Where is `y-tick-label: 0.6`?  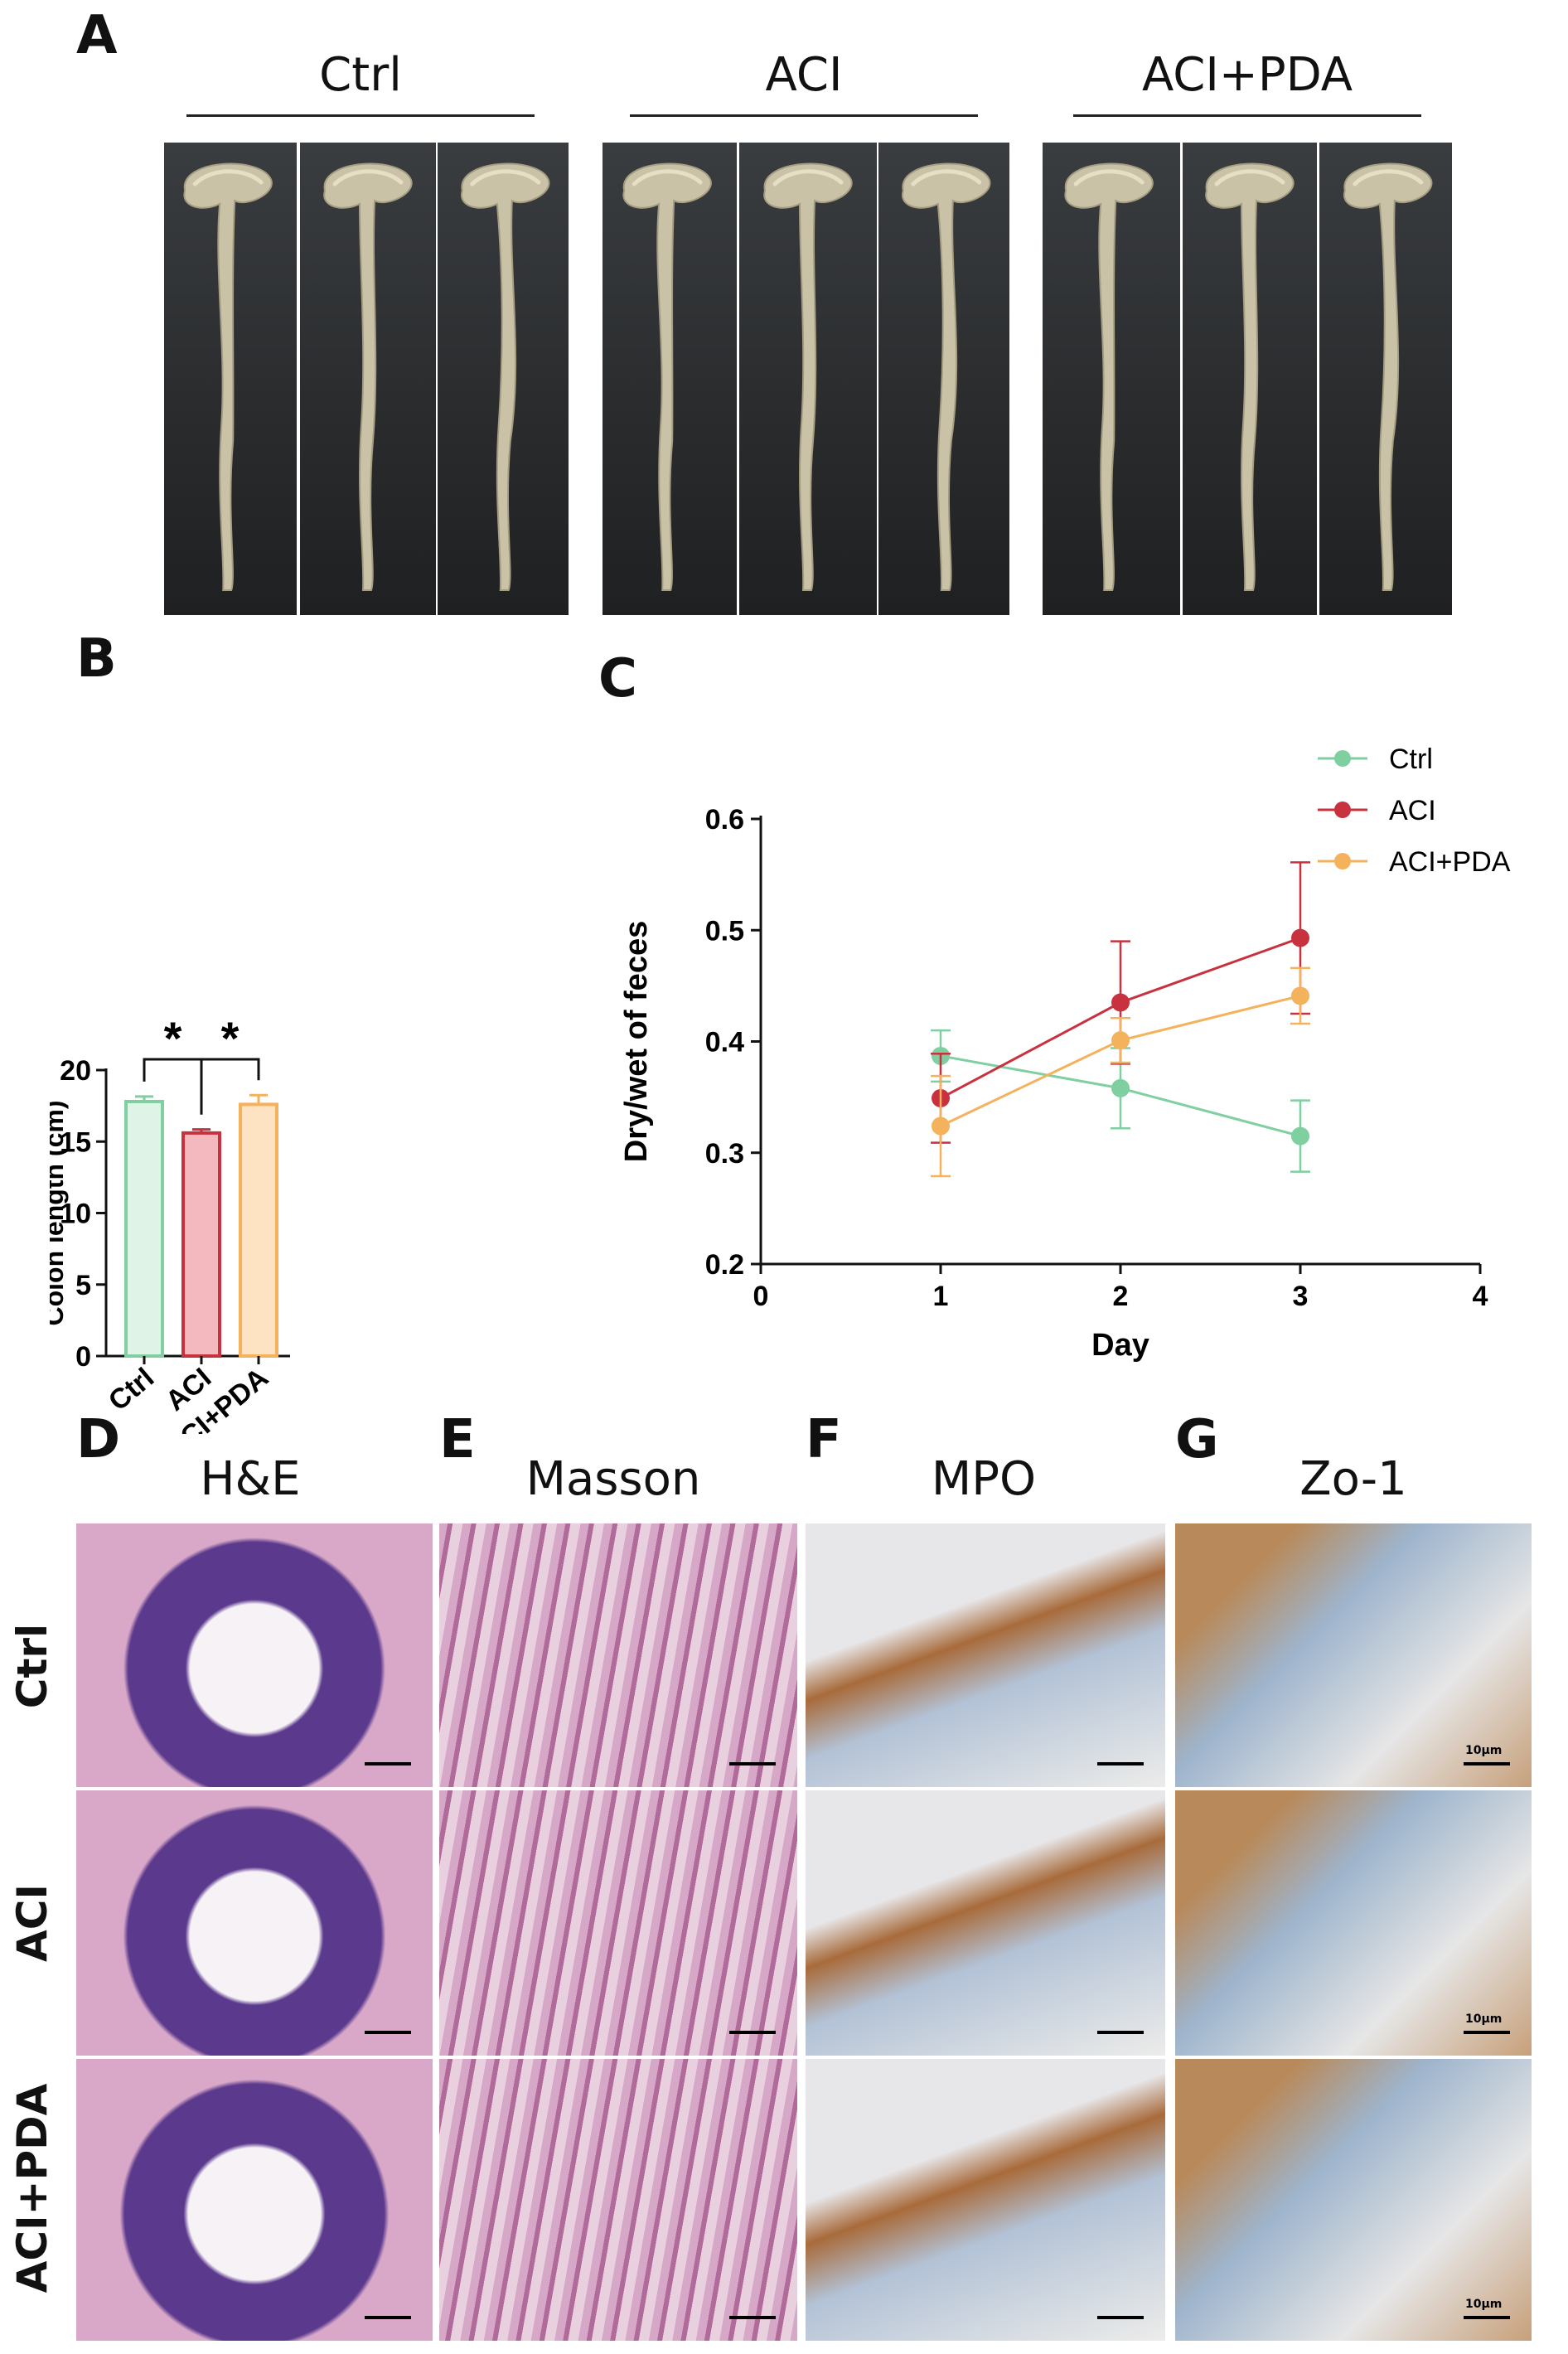
y-tick-label: 0.6 is located at coordinates (724, 820).